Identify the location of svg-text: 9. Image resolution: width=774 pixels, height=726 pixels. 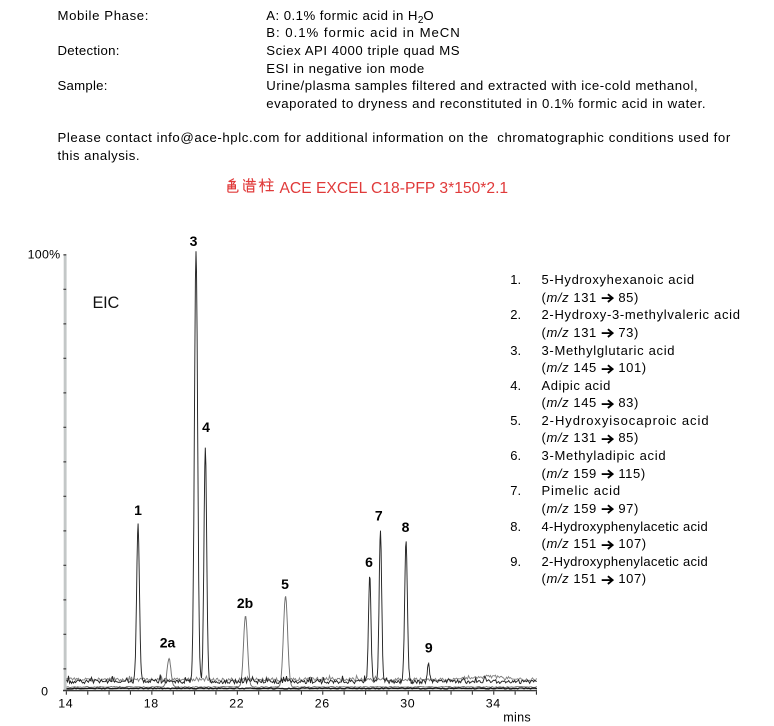
(429, 648).